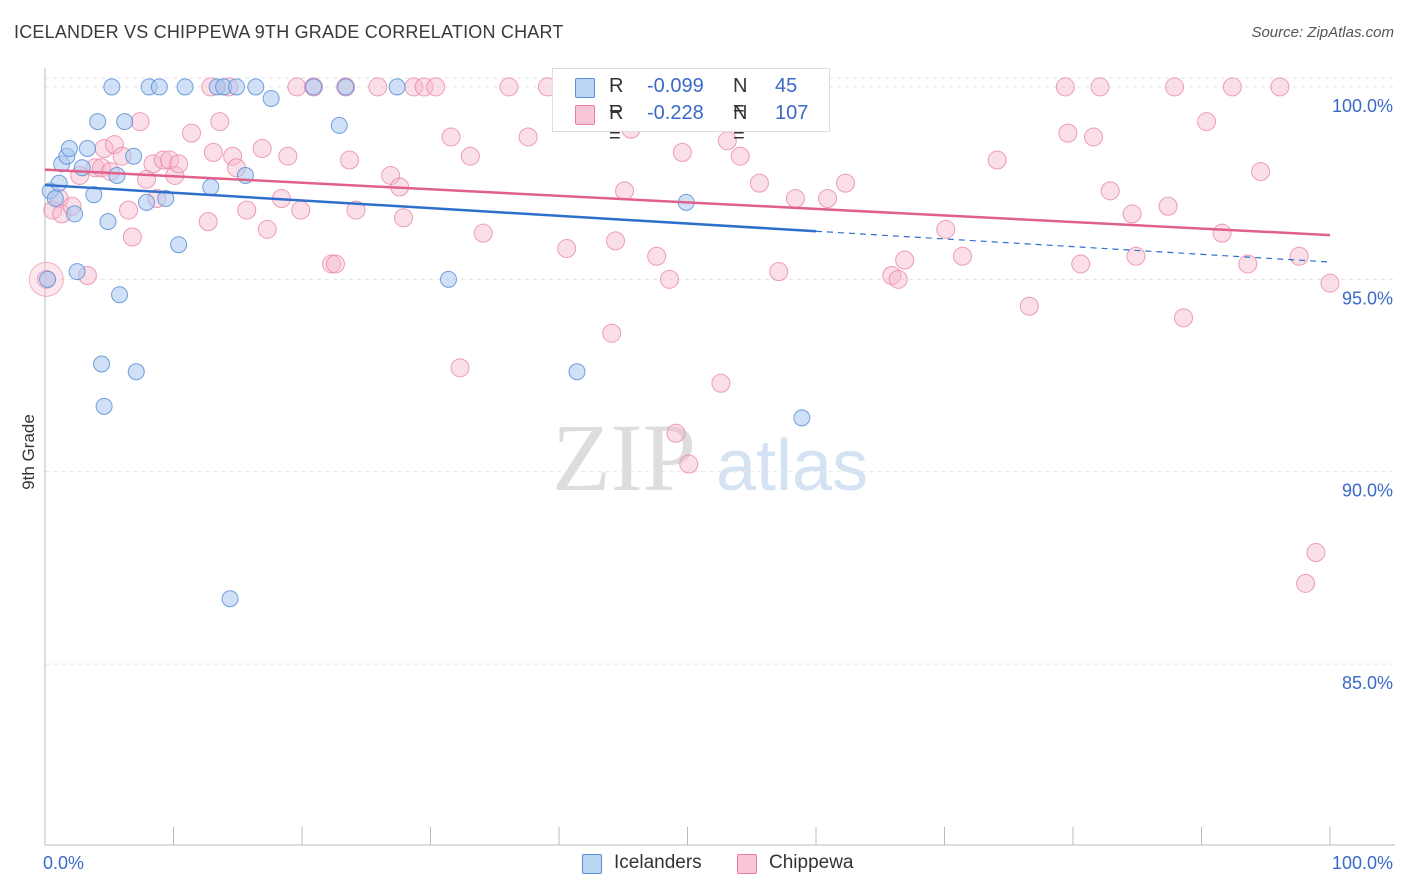  I want to click on y-tick-label: 85.0%, so click(1367, 683).